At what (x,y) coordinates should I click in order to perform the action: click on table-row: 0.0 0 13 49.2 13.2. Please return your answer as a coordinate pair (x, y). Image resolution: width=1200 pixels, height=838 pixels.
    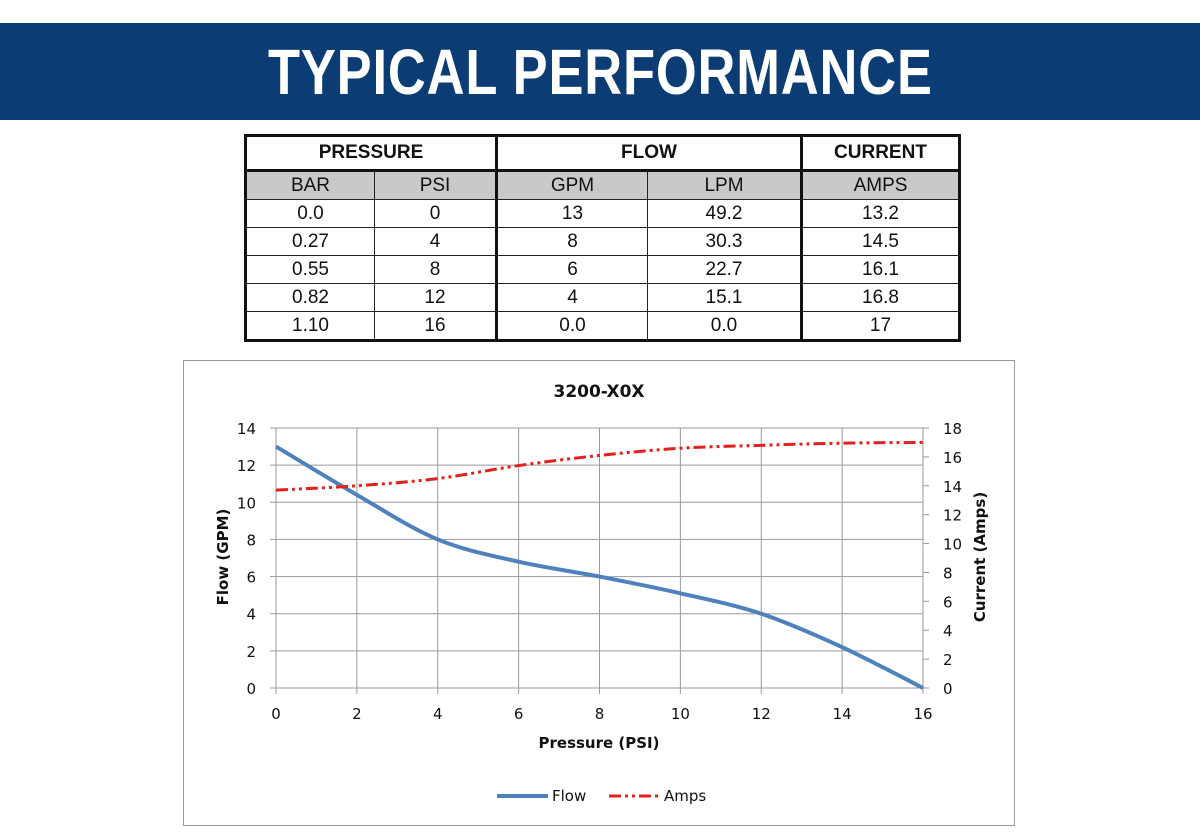
    Looking at the image, I should click on (602, 213).